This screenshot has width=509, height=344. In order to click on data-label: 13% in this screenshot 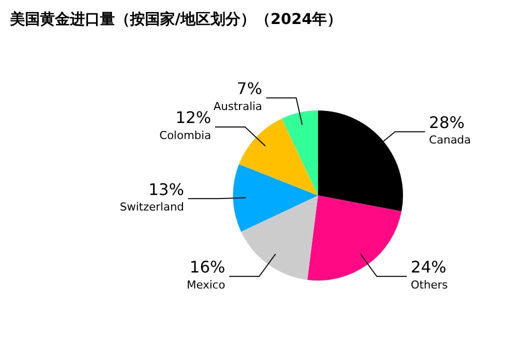, I will do `click(166, 189)`.